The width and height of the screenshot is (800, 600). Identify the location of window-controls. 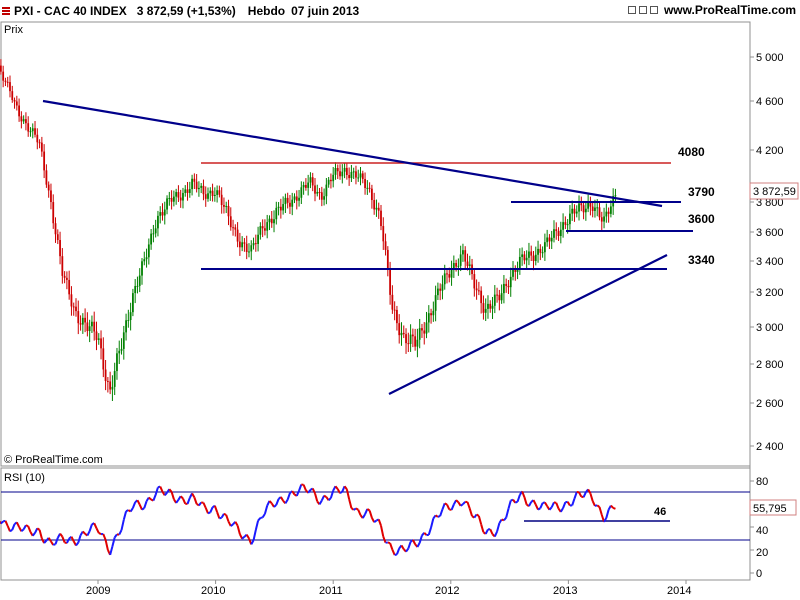
(642, 10).